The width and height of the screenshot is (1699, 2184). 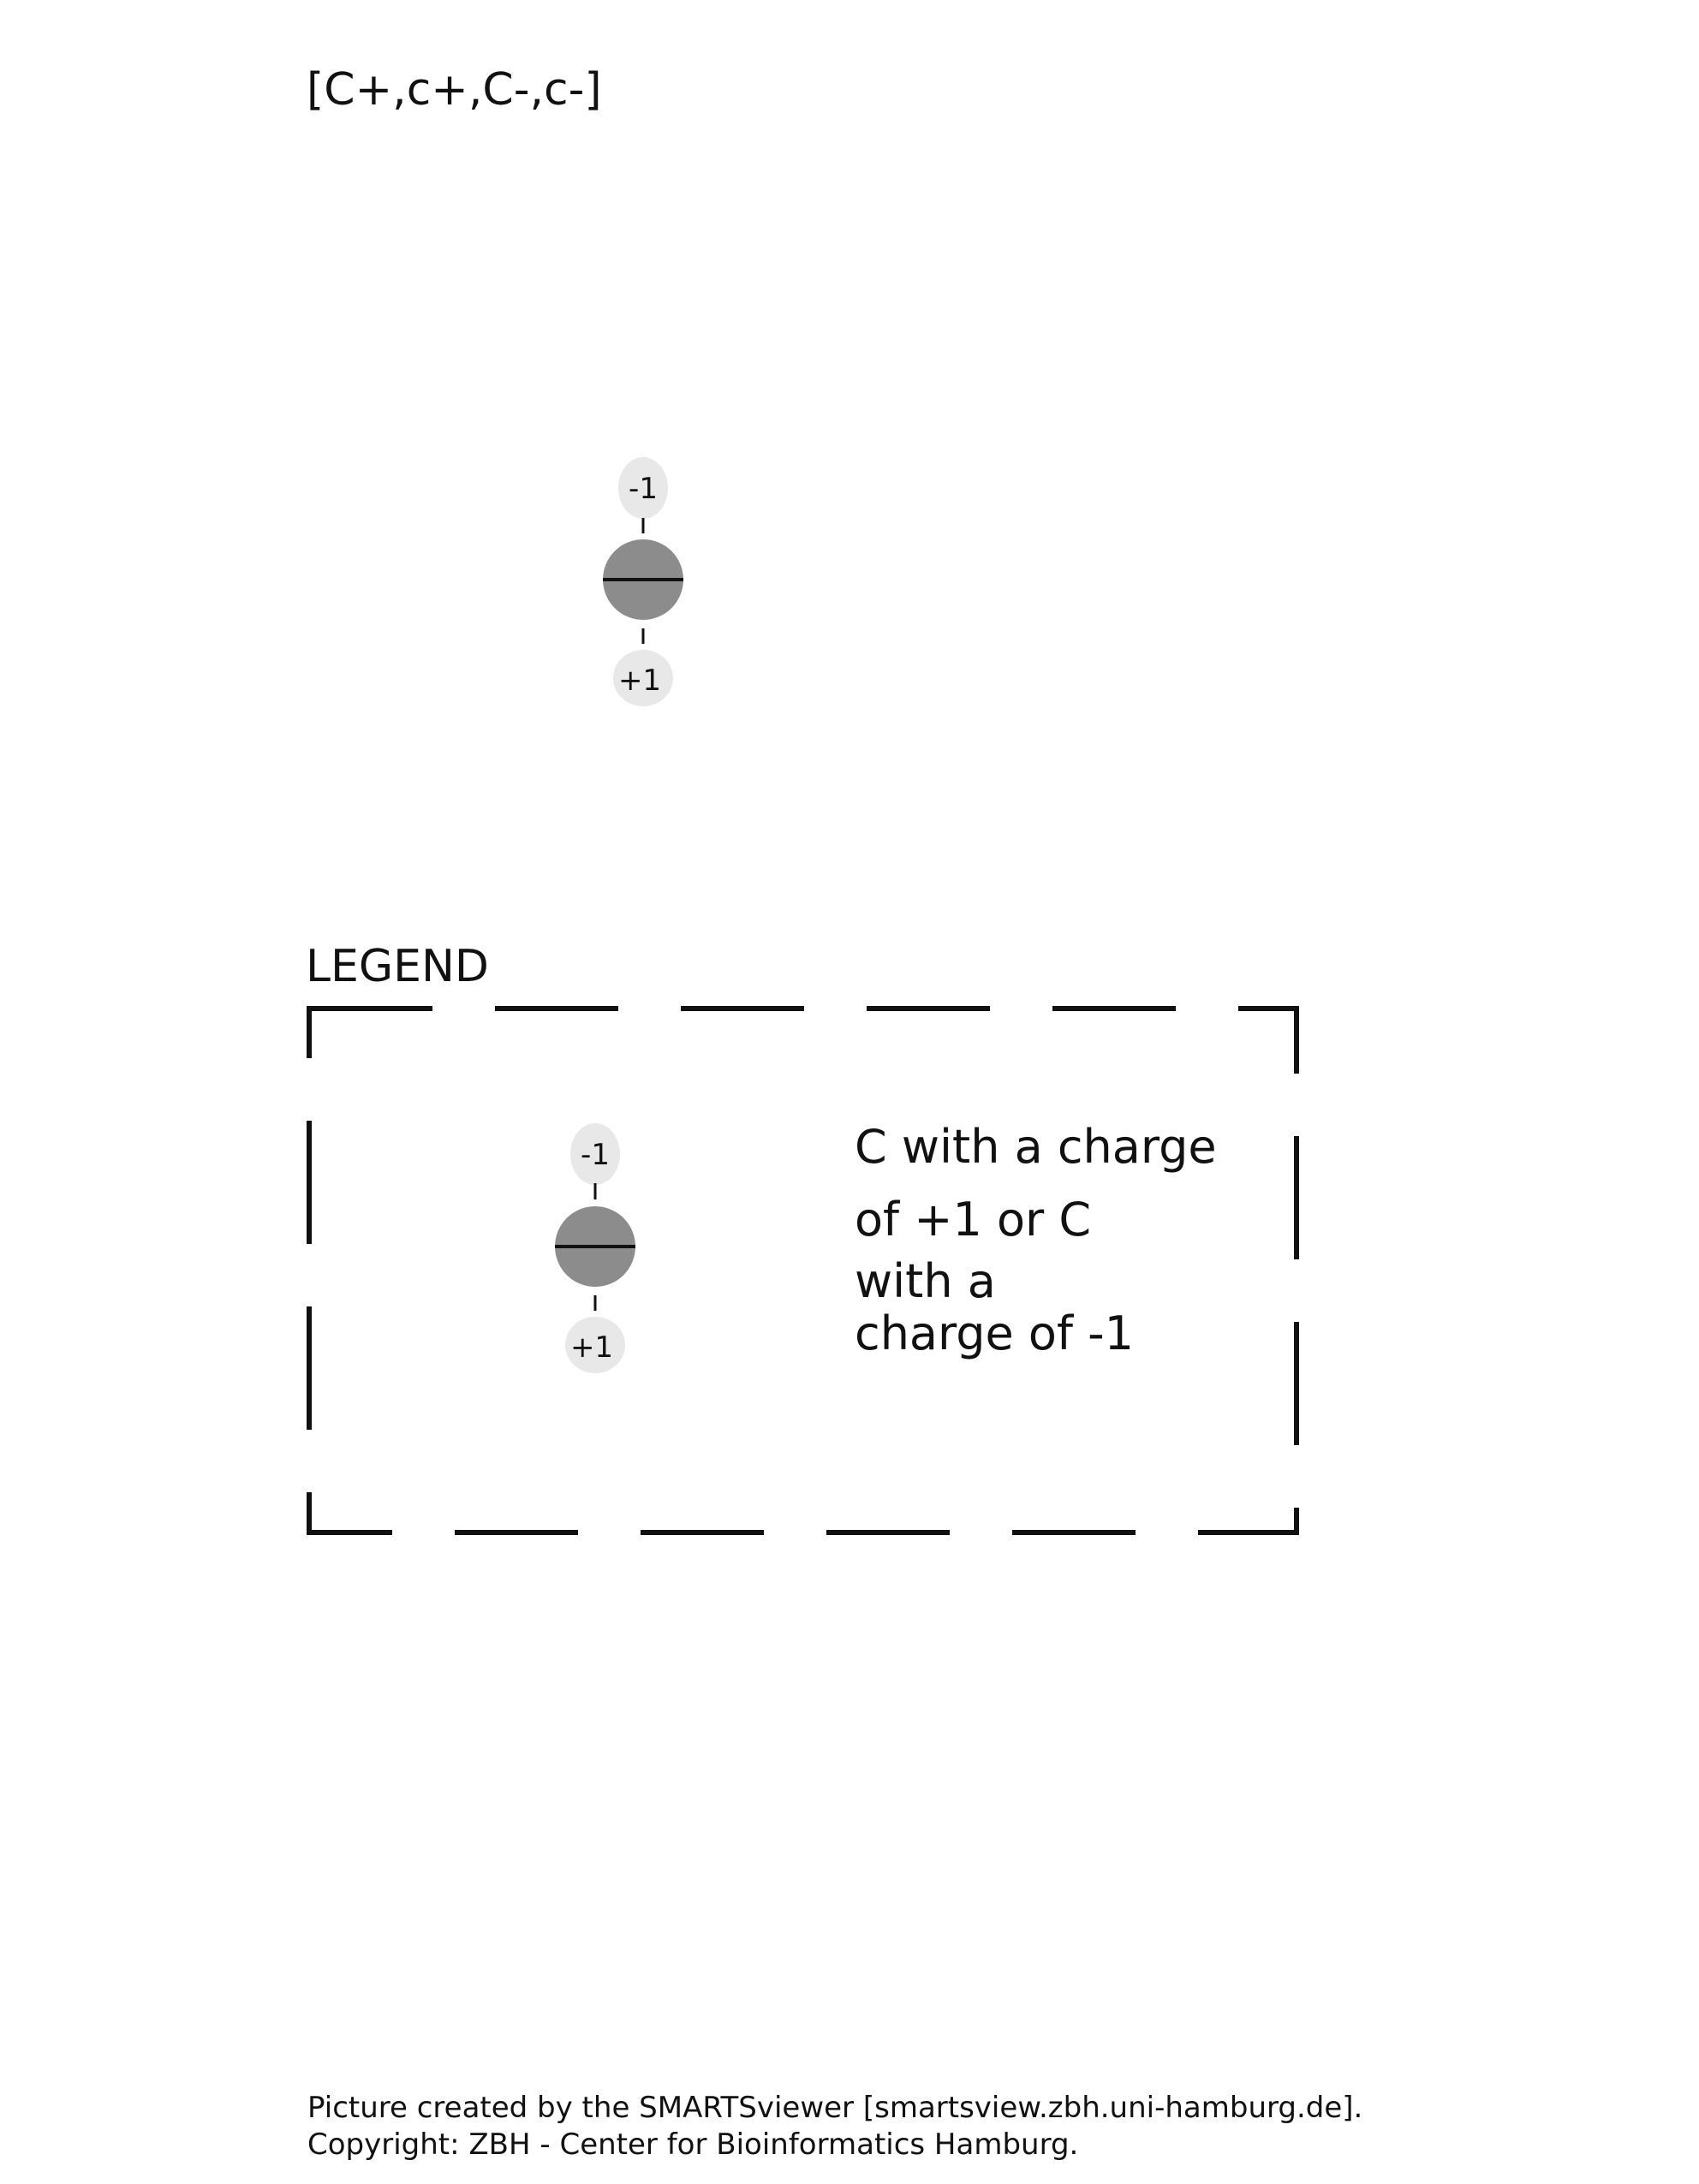 I want to click on legend-charge-label-top: -1, so click(x=595, y=1155).